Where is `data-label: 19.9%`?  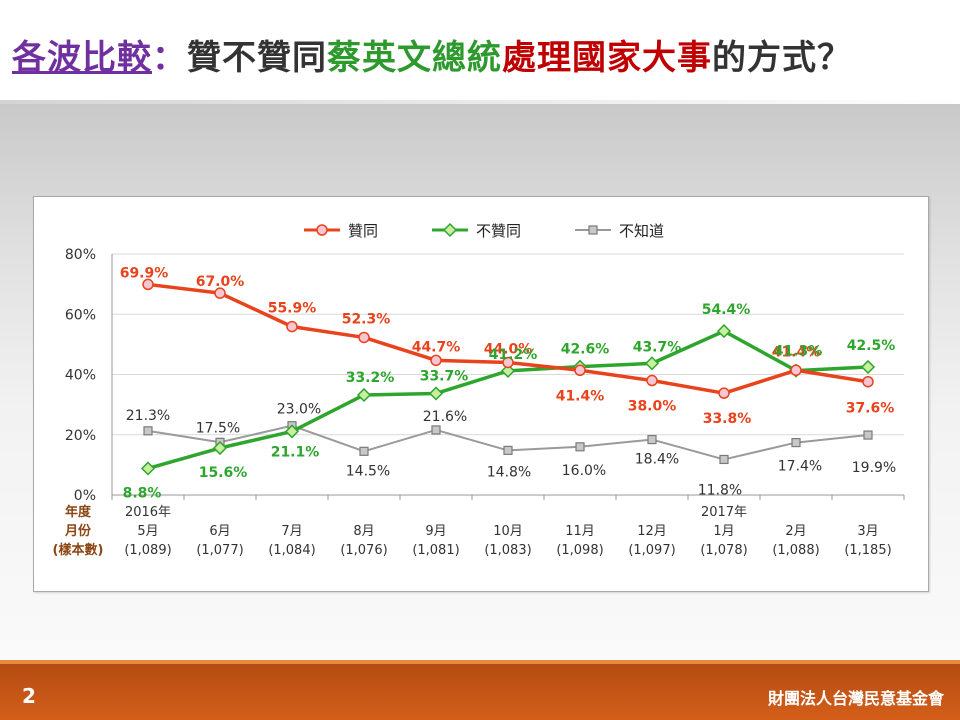 data-label: 19.9% is located at coordinates (874, 468).